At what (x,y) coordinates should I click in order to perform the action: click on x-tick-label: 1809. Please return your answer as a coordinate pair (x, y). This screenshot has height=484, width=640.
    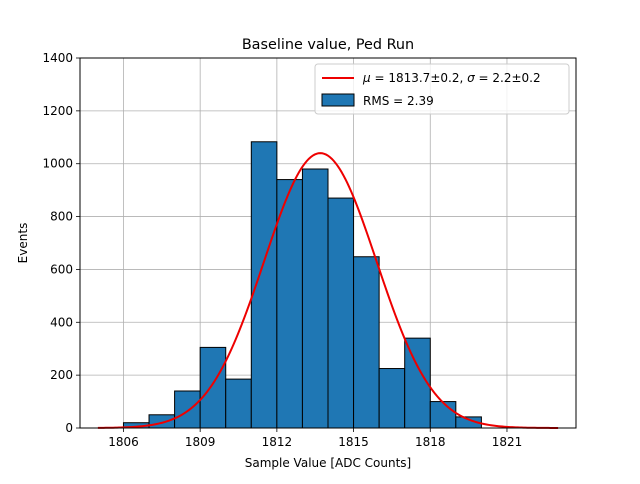
    Looking at the image, I should click on (200, 442).